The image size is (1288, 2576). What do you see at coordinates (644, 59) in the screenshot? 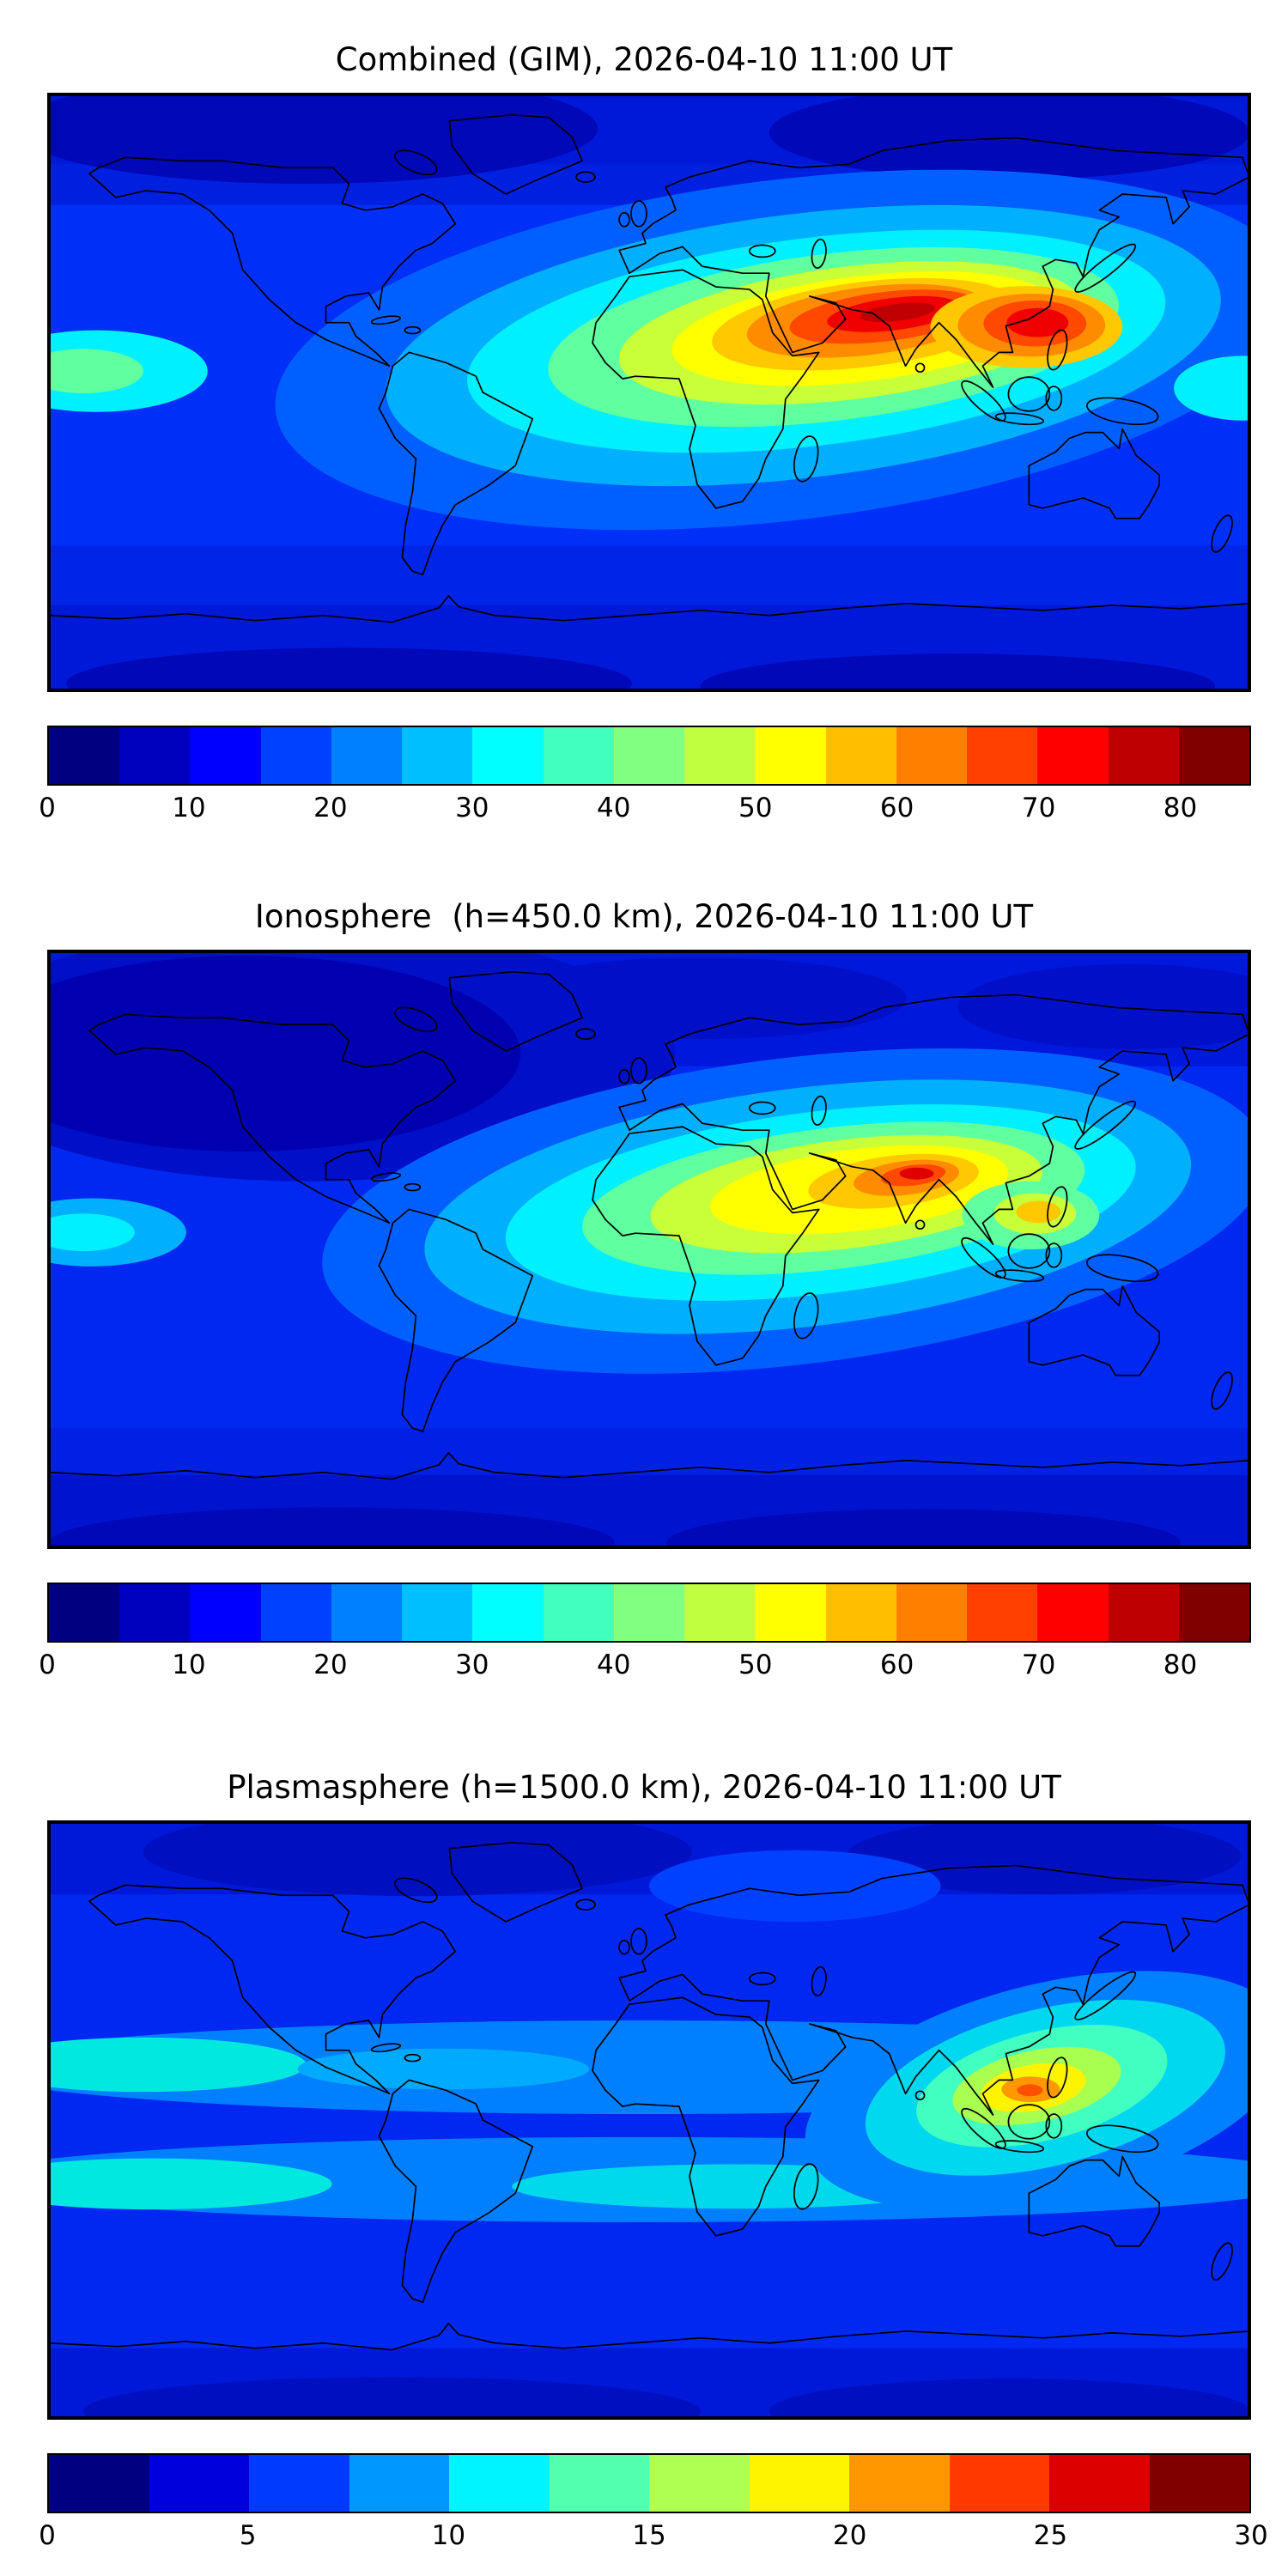
I see `panel-title-combined: Combined (GIM), 2026-04-10 11:00 UT` at bounding box center [644, 59].